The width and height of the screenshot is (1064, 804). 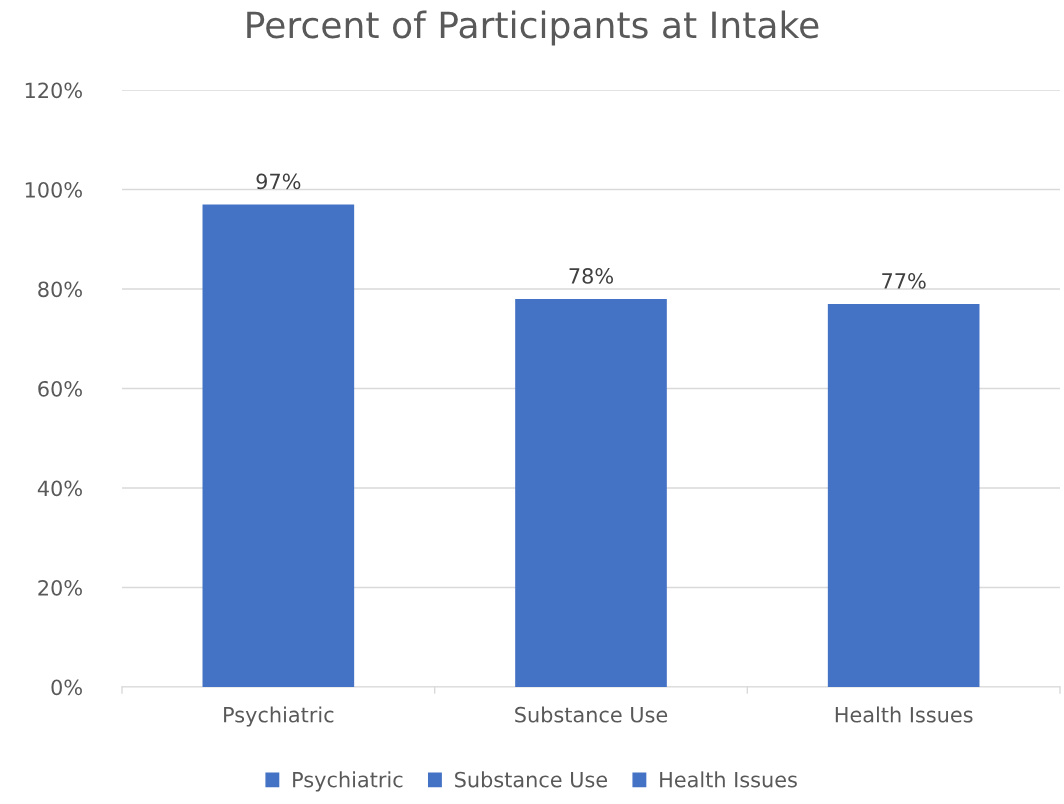 What do you see at coordinates (348, 781) in the screenshot?
I see `legend-label: Psychiatric` at bounding box center [348, 781].